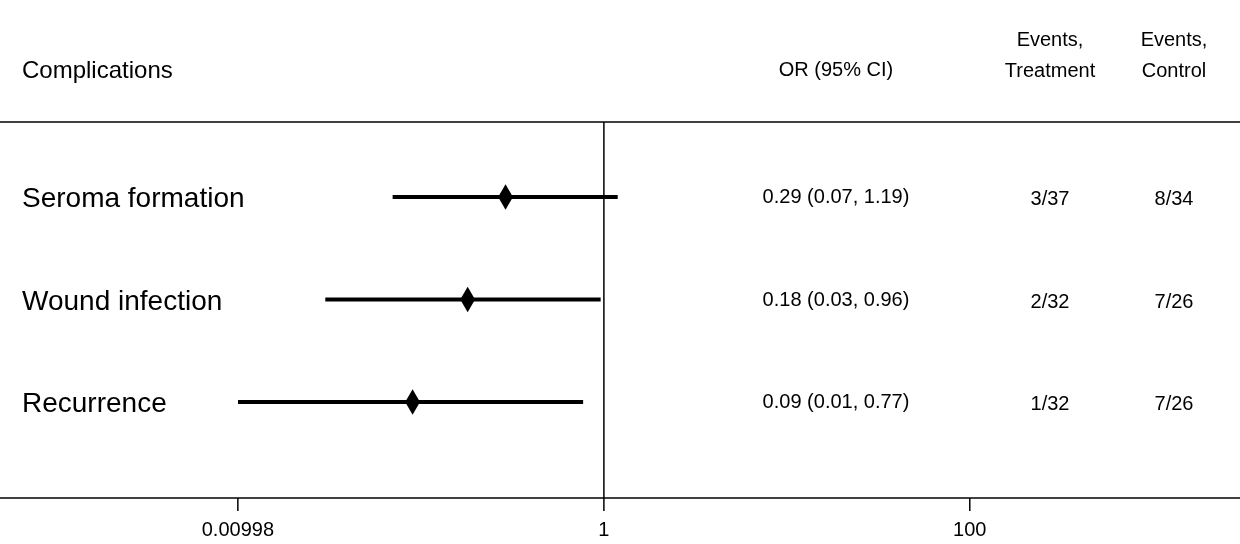  I want to click on x-tick-label: 1, so click(604, 529).